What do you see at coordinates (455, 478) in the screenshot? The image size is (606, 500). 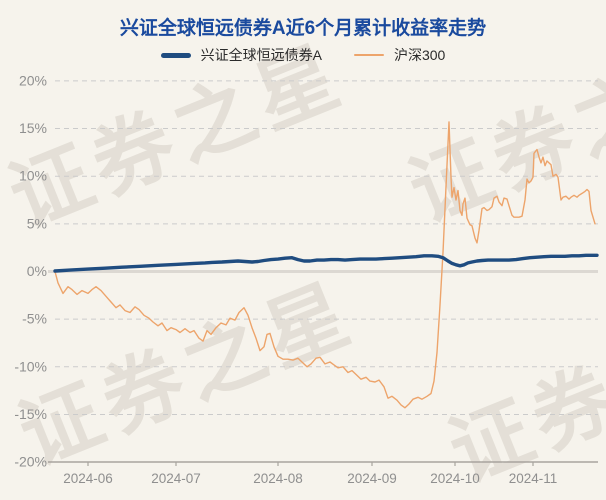 I see `x-tick-label: 2024-10` at bounding box center [455, 478].